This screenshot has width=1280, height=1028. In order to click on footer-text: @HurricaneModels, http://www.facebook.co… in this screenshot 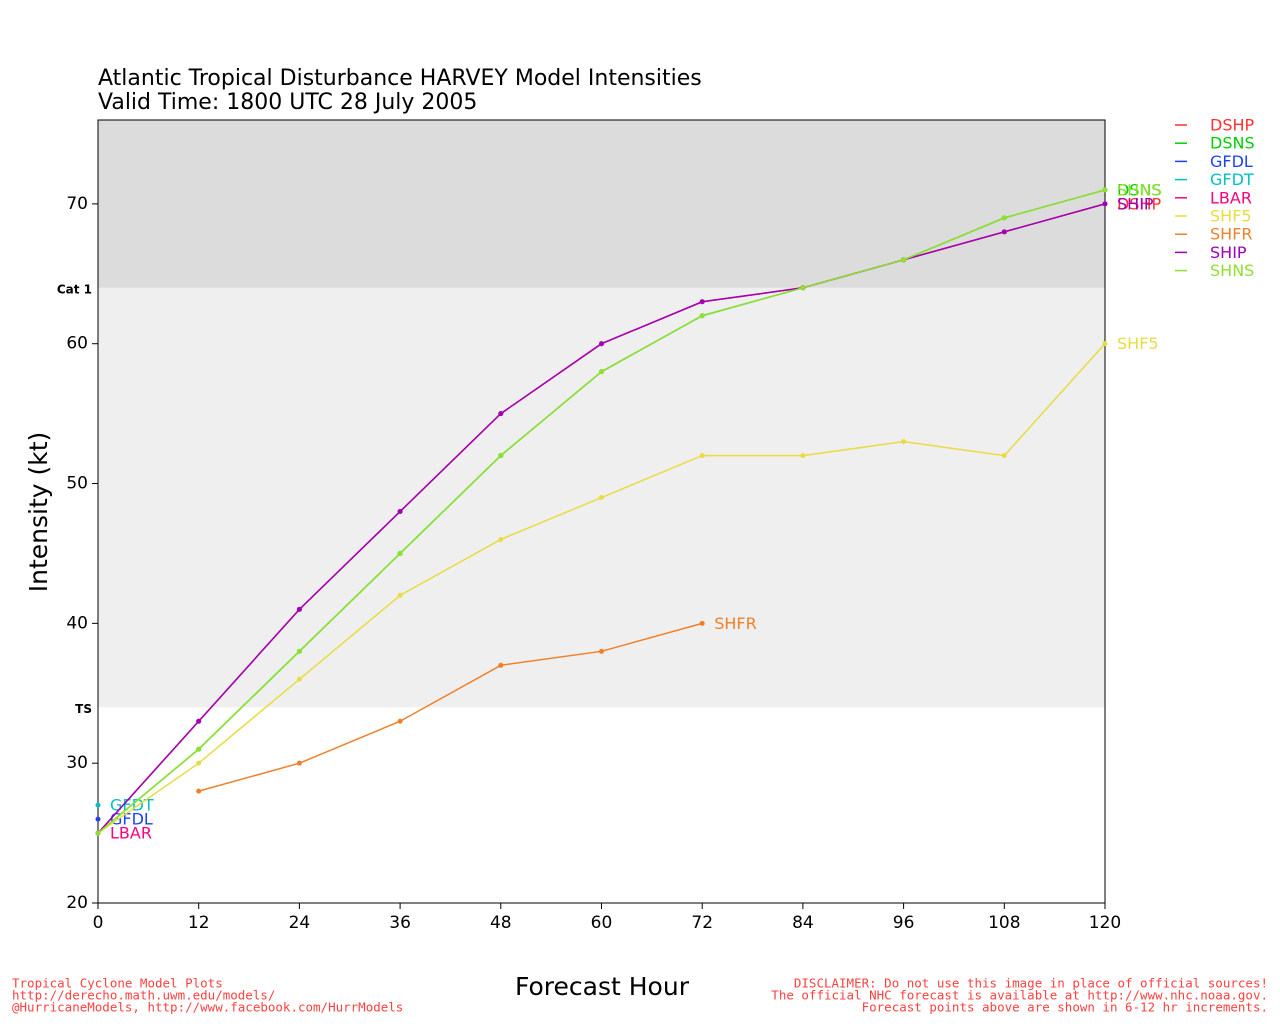, I will do `click(207, 1007)`.